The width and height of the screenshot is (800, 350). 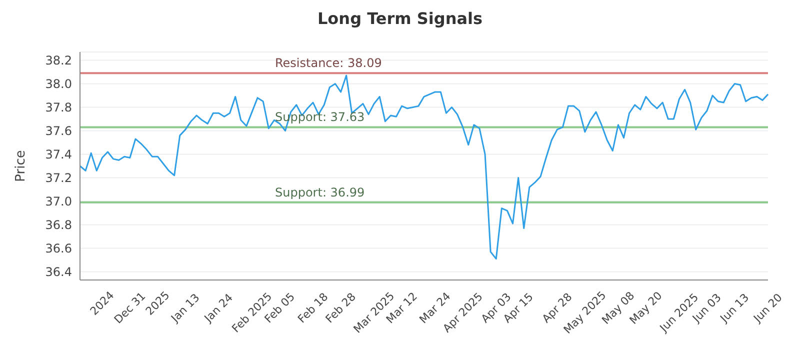 I want to click on x-tick-label: Jan 13, so click(x=185, y=308).